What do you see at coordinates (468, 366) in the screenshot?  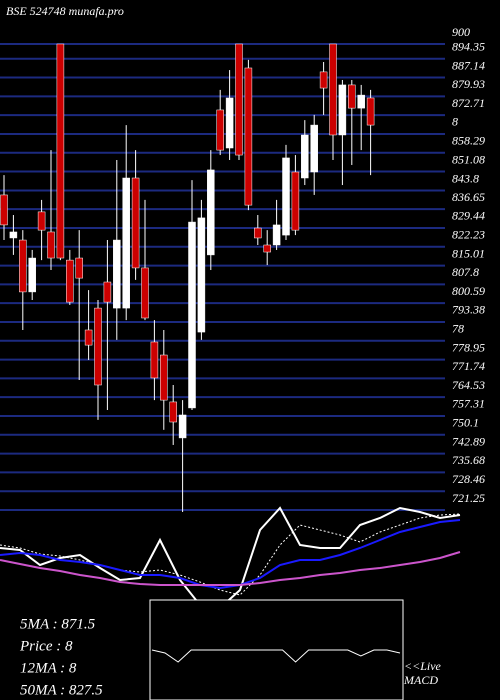 I see `y-tick-label: 771.74` at bounding box center [468, 366].